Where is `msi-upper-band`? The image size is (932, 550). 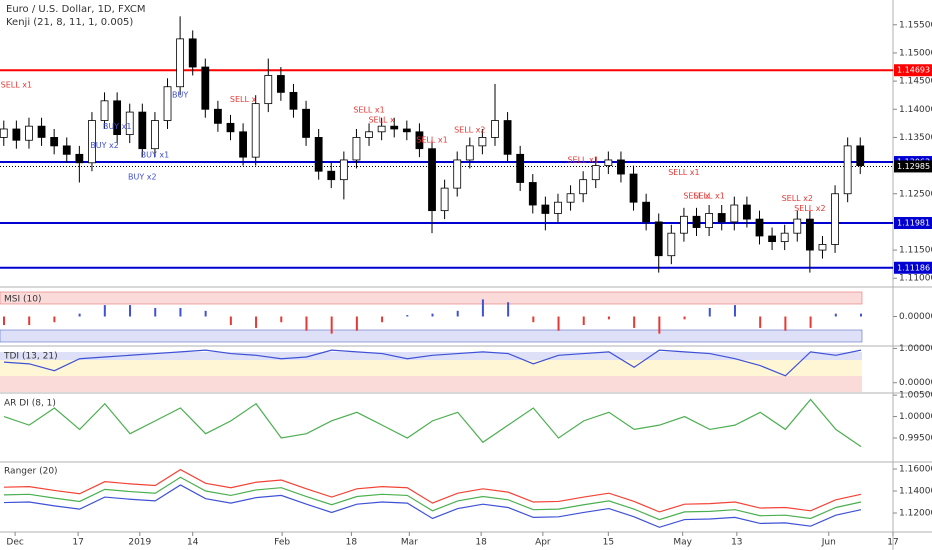
msi-upper-band is located at coordinates (431, 298).